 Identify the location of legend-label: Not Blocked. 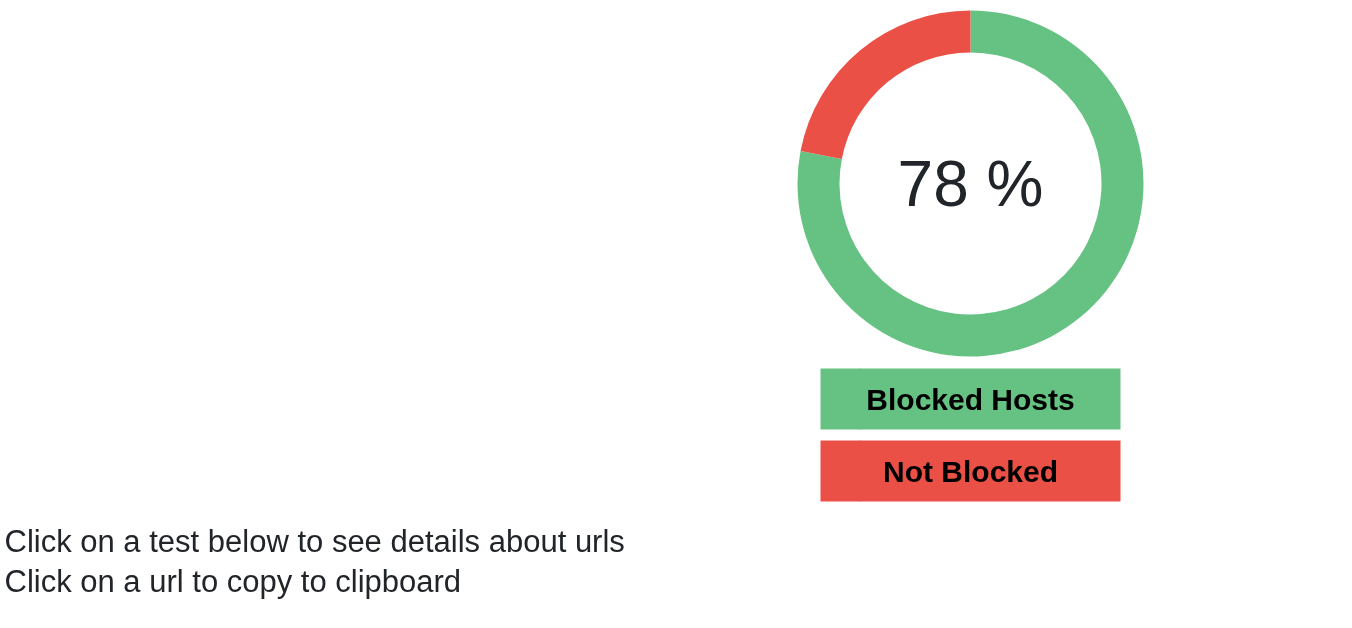
(970, 471).